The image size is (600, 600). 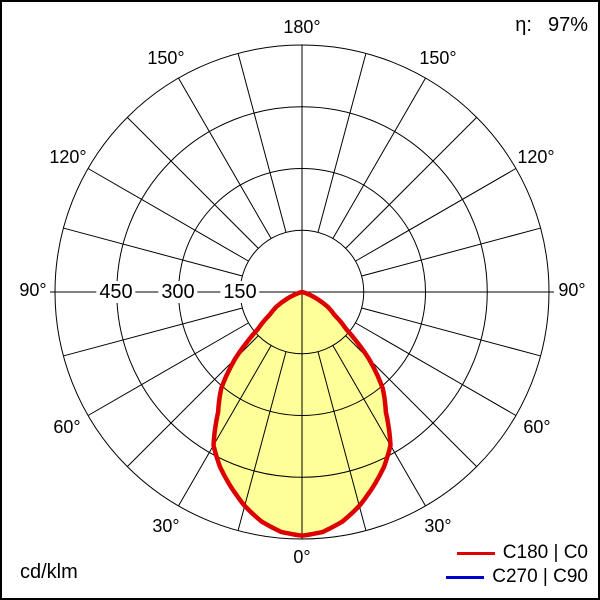 What do you see at coordinates (302, 557) in the screenshot?
I see `angle-label-0-bottom: 0°` at bounding box center [302, 557].